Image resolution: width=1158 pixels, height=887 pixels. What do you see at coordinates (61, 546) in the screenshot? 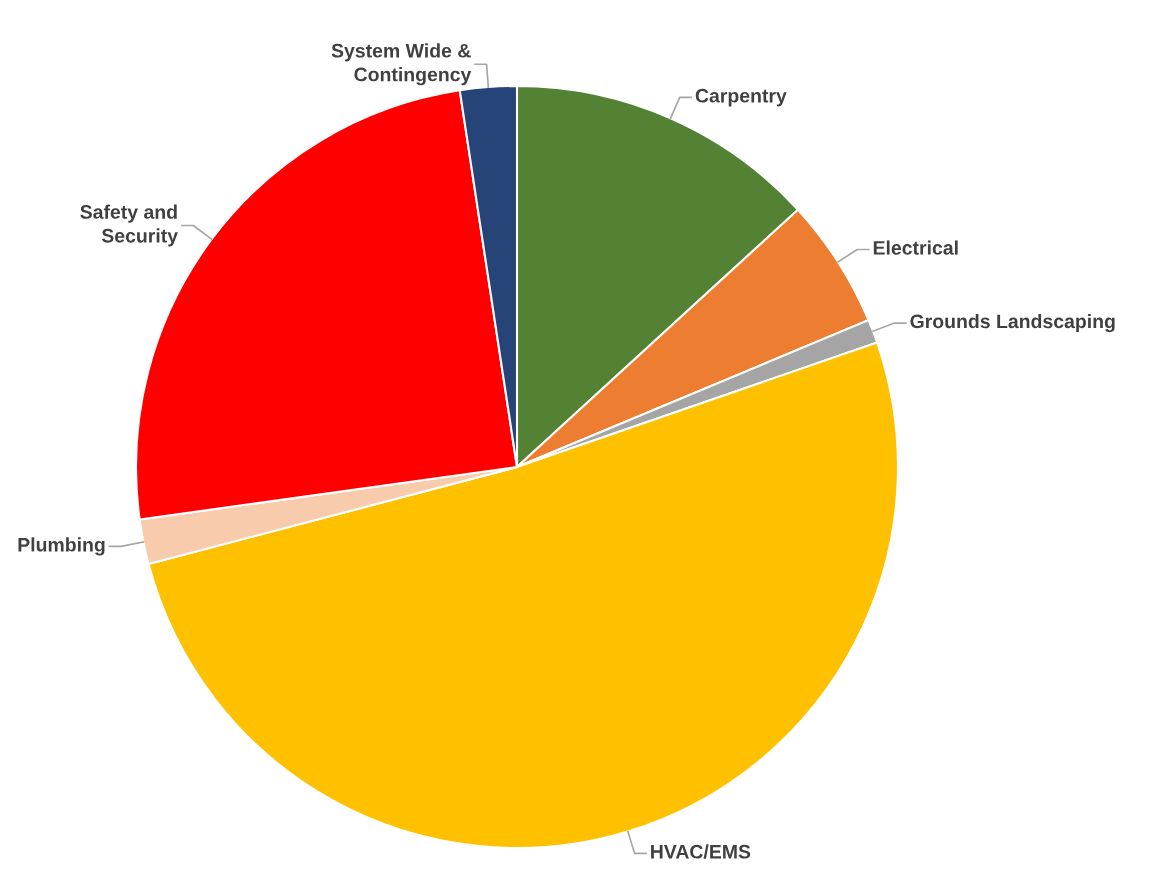
I see `slice-label: Plumbing` at bounding box center [61, 546].